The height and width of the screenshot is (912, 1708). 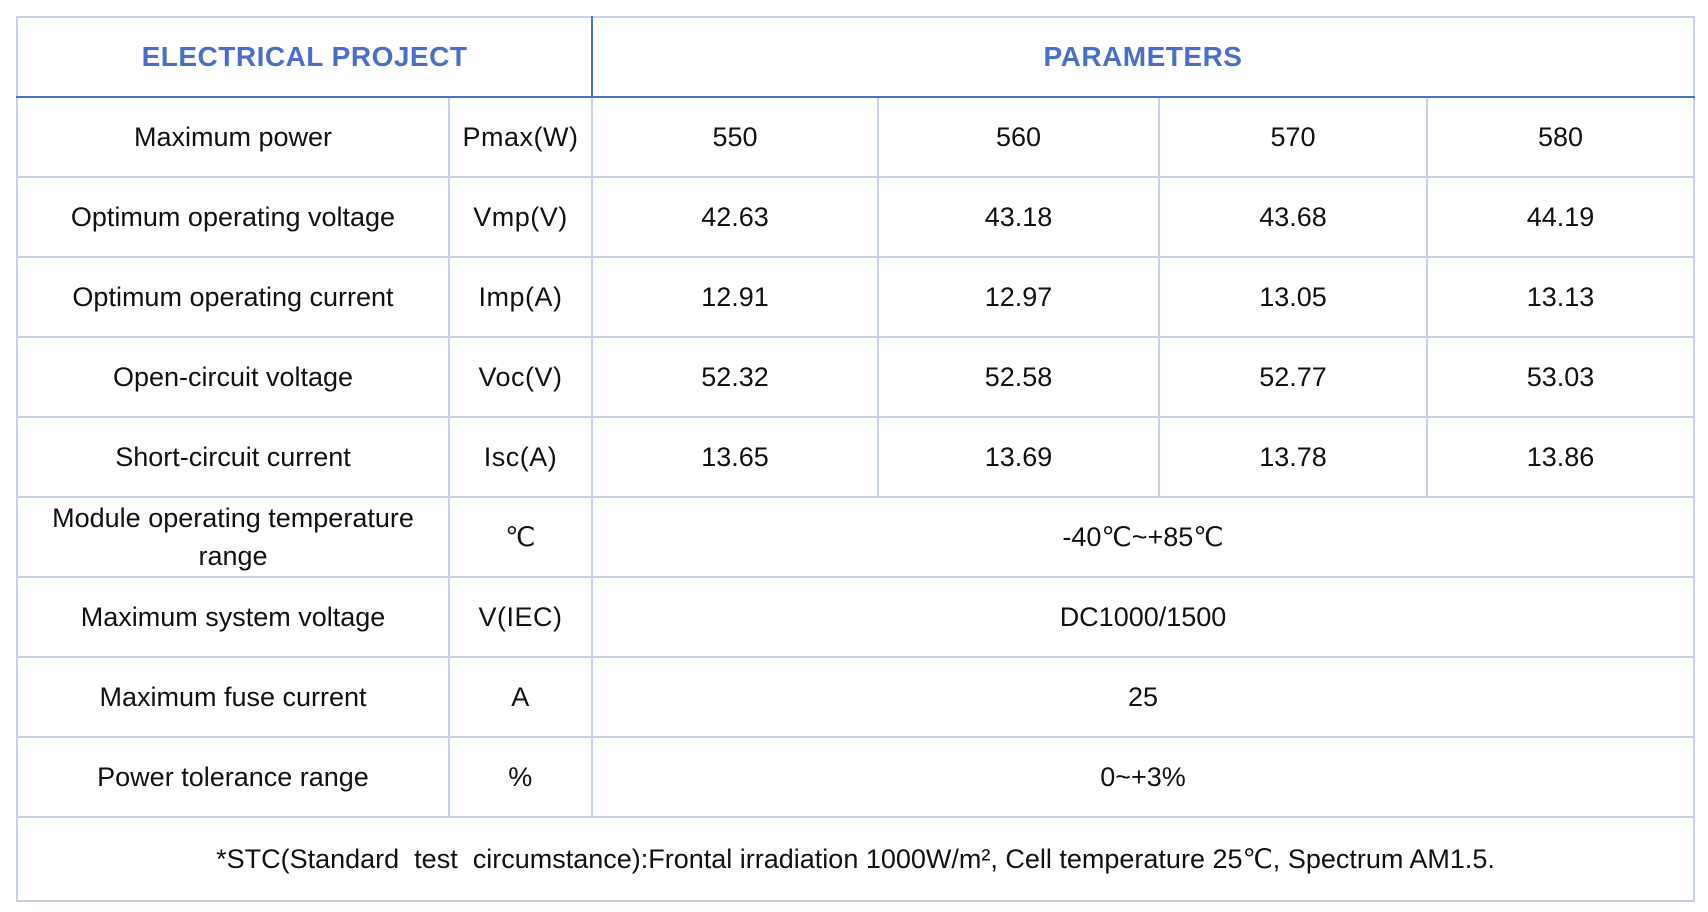 What do you see at coordinates (520, 537) in the screenshot?
I see `row-unit: ℃` at bounding box center [520, 537].